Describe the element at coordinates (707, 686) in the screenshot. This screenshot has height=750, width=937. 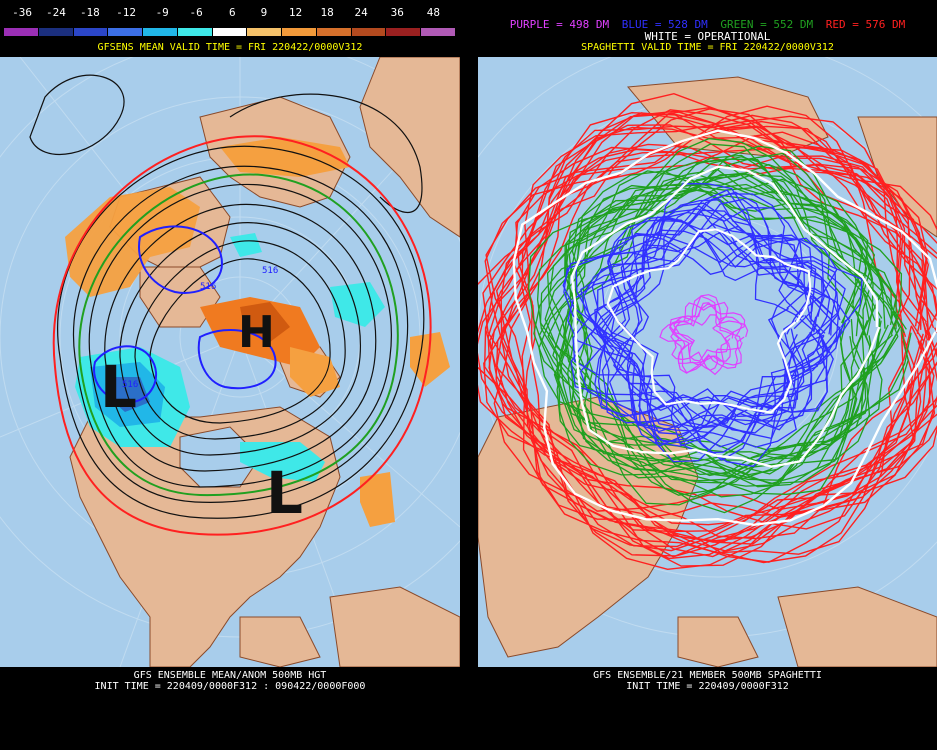
I see `spaghetti-footer-init-time: INIT TIME = 220409/0000F312` at that location.